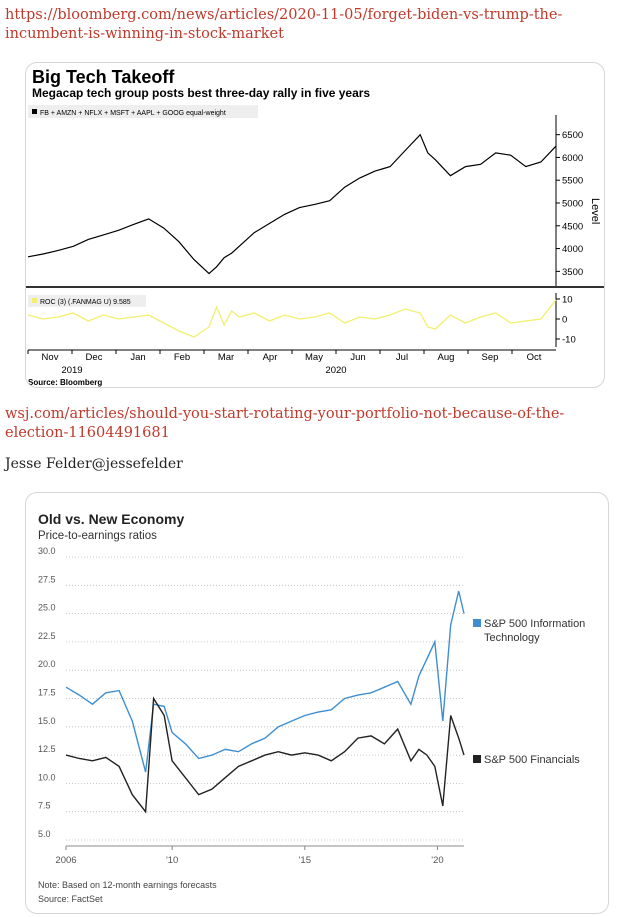 This screenshot has height=917, width=620. What do you see at coordinates (512, 638) in the screenshot?
I see `chart2-legend-label-tech-2: Technology` at bounding box center [512, 638].